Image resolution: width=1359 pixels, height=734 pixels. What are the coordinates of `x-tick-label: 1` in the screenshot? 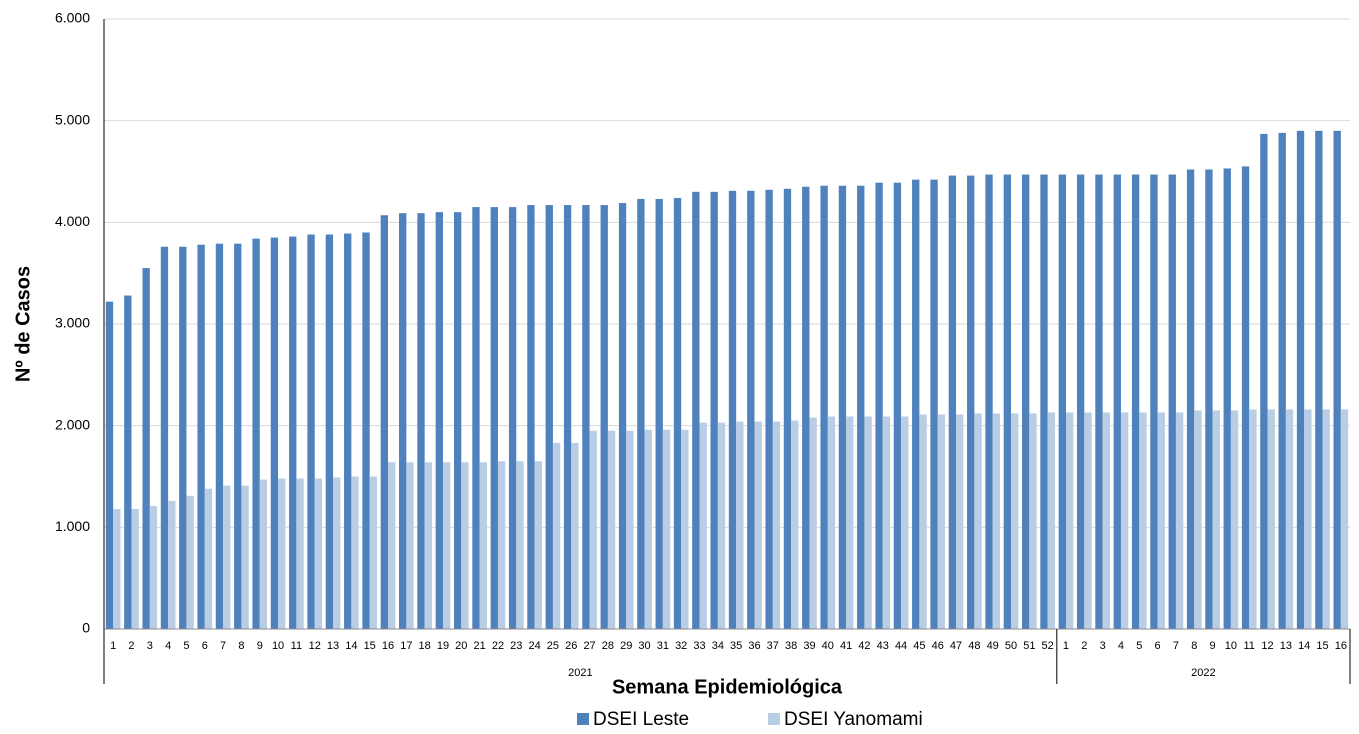 It's located at (1066, 646).